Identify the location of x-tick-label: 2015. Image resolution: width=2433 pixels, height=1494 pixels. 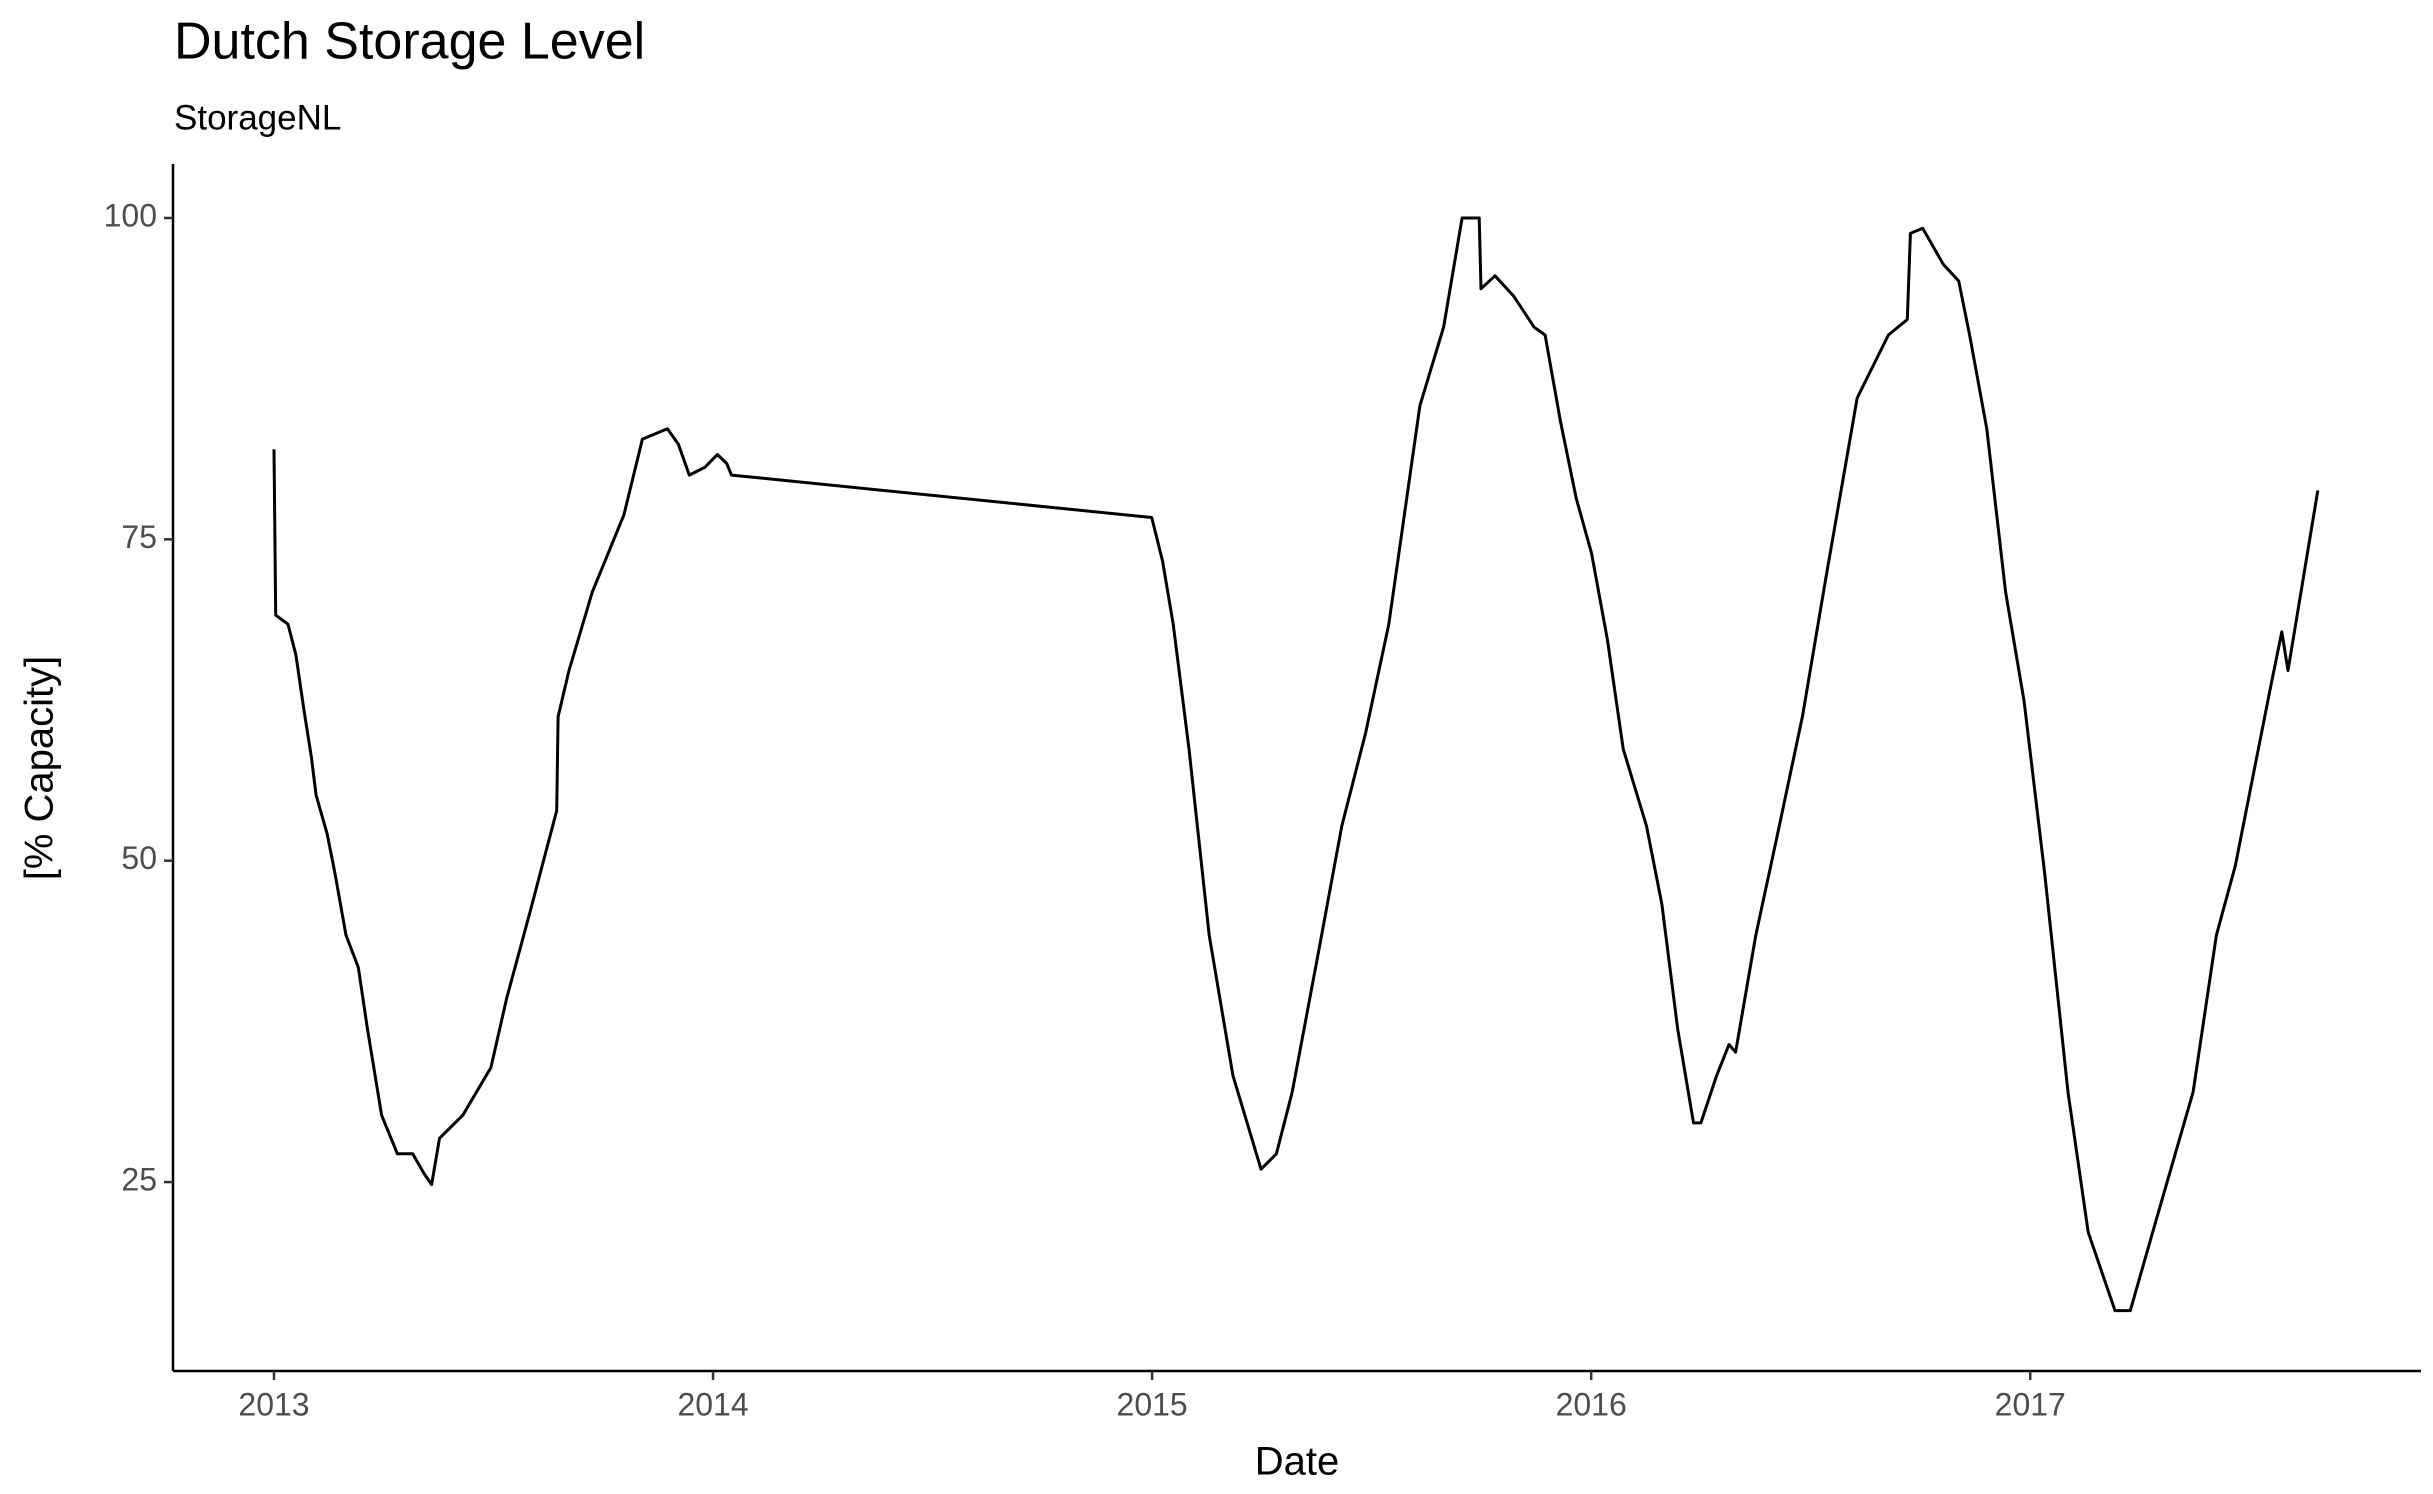
(1152, 1404).